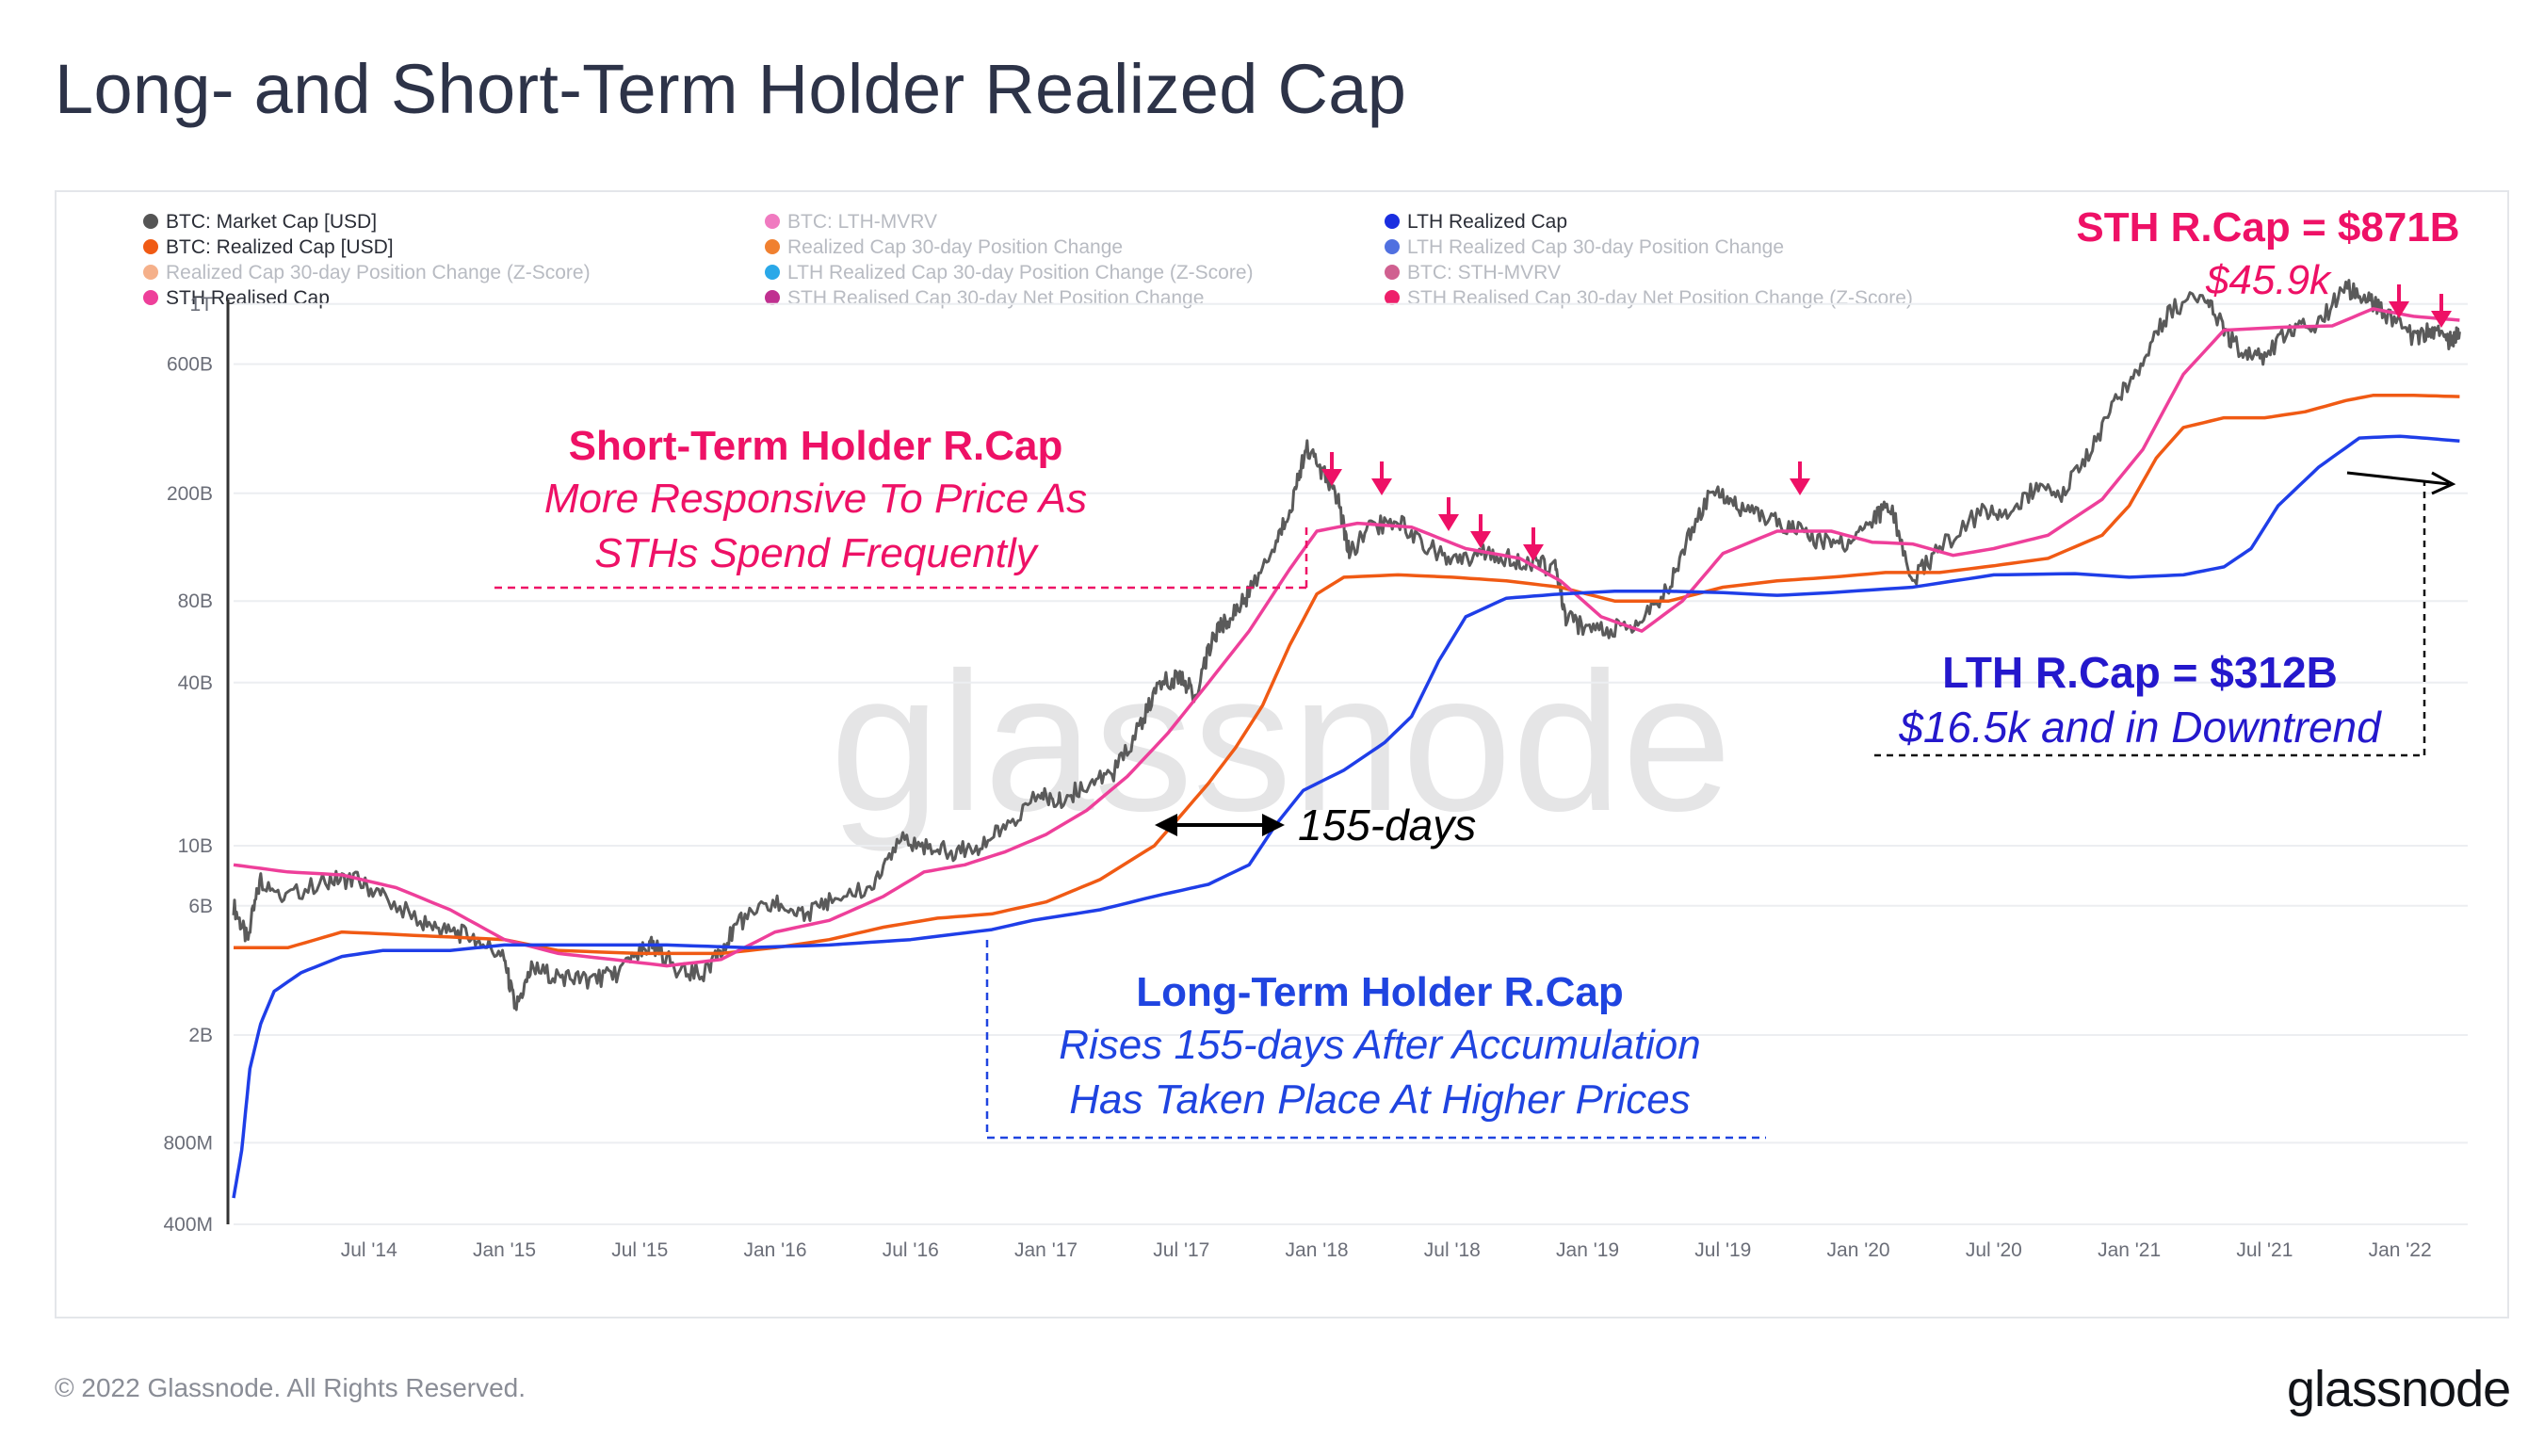 This screenshot has width=2528, height=1456. Describe the element at coordinates (1046, 1250) in the screenshot. I see `x-tick-label: Jan '17` at that location.